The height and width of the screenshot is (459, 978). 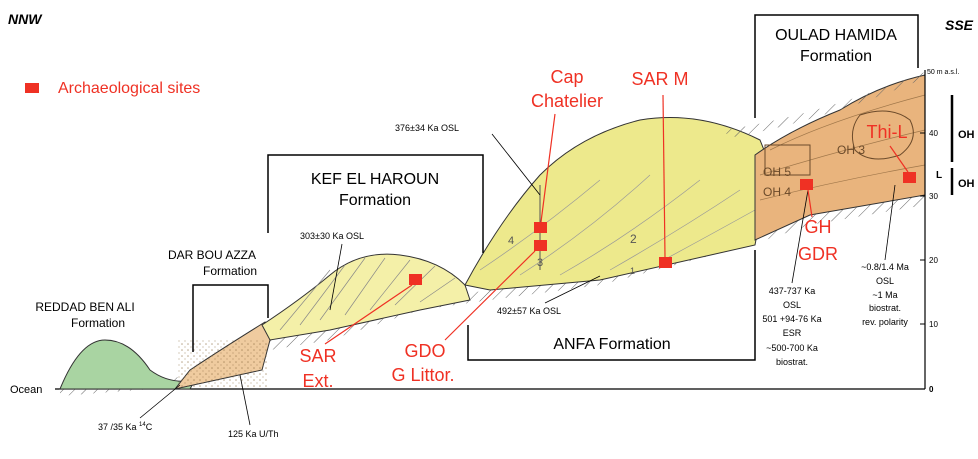 I want to click on gdo-leader, so click(x=490, y=295).